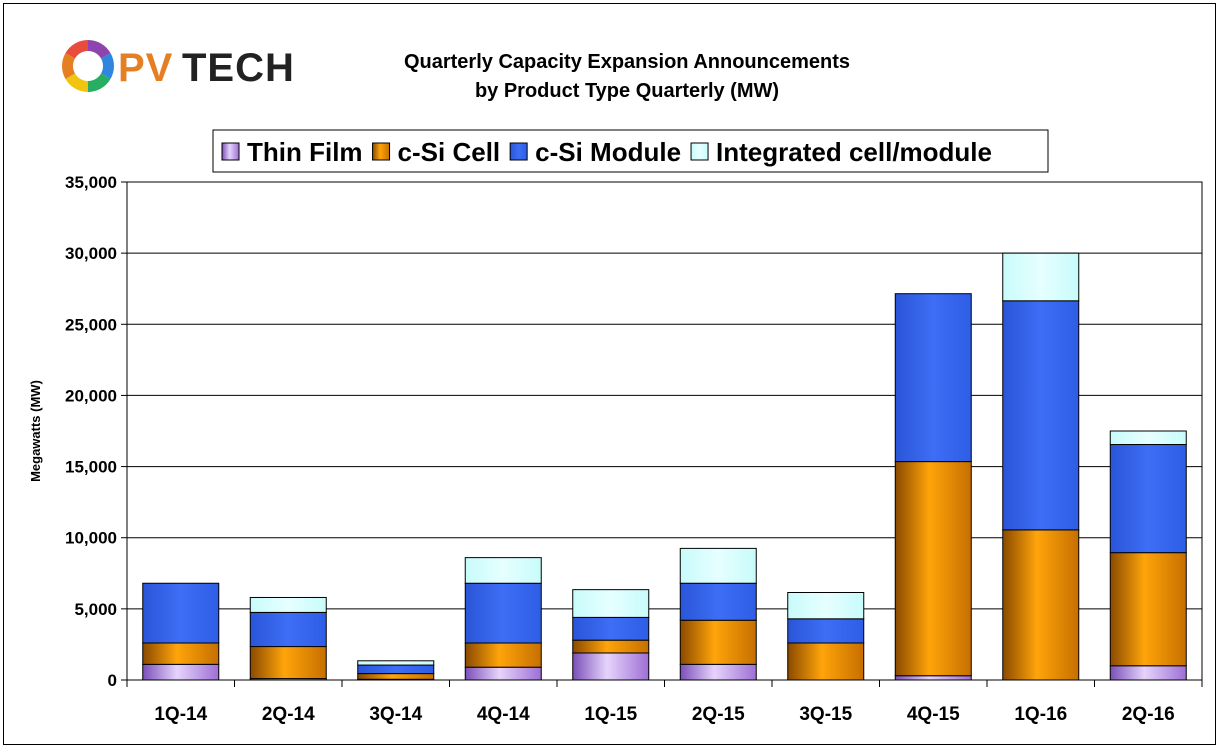 The height and width of the screenshot is (750, 1221). I want to click on chart-subtitle: by Product Type Quarterly (MW), so click(627, 91).